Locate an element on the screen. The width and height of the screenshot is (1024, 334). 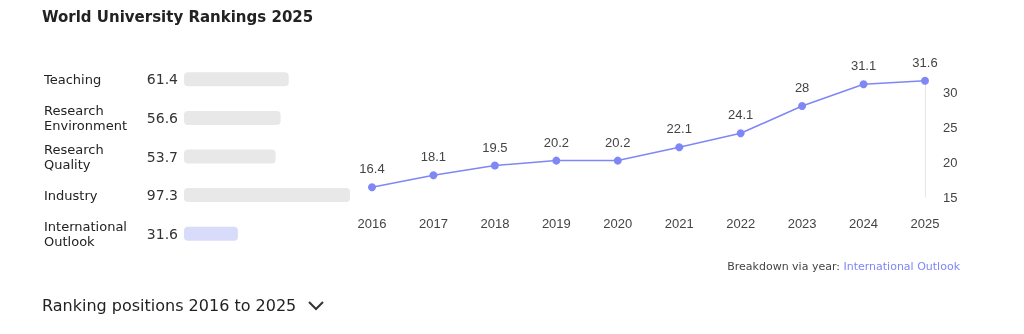
data-label: 97.3 is located at coordinates (162, 195).